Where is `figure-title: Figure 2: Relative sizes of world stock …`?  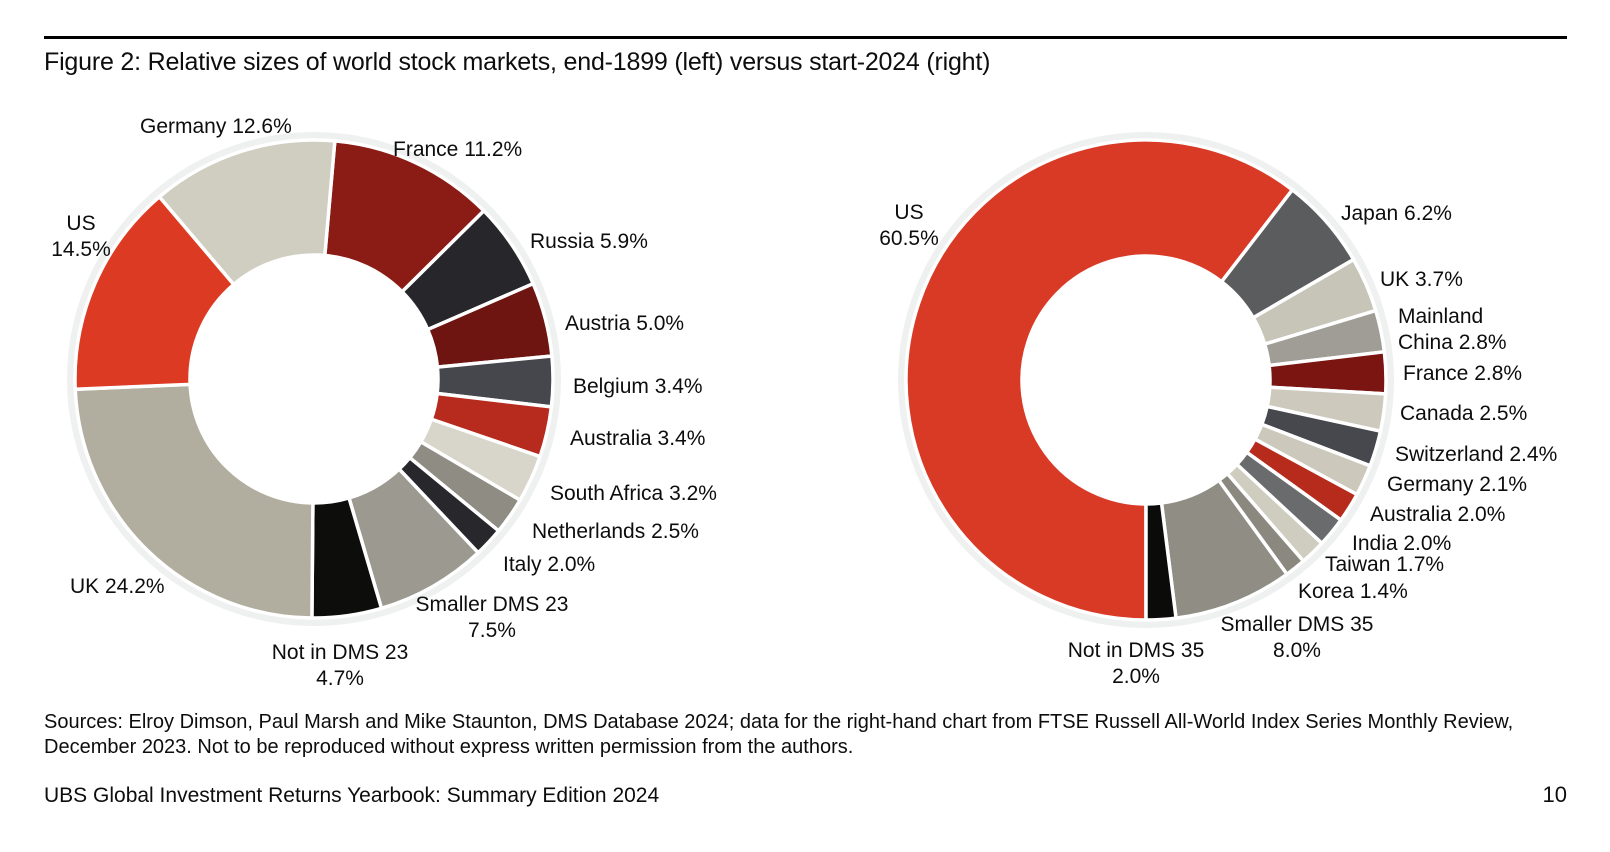 figure-title: Figure 2: Relative sizes of world stock … is located at coordinates (517, 62).